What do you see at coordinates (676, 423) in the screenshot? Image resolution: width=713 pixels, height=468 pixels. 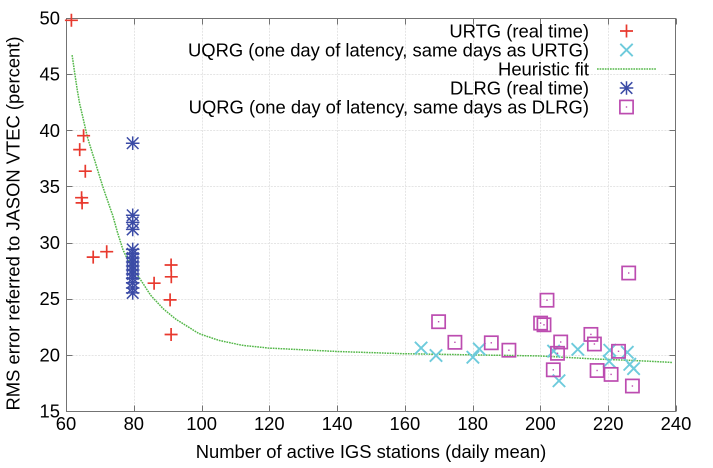 I see `svg-text: 240` at bounding box center [676, 423].